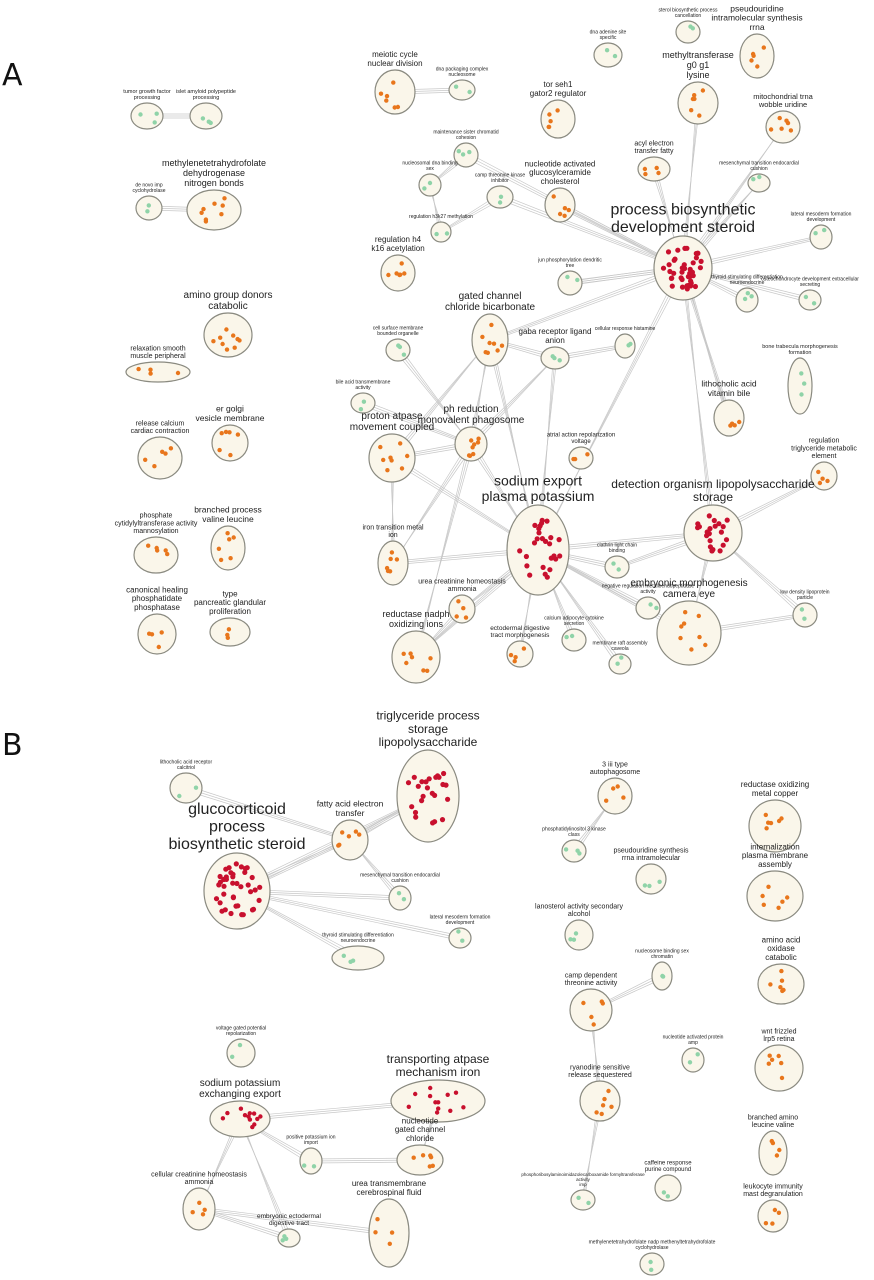 This screenshot has width=874, height=1280. Describe the element at coordinates (240, 1089) in the screenshot. I see `cluster-label: sodium potassium exchanging export` at that location.